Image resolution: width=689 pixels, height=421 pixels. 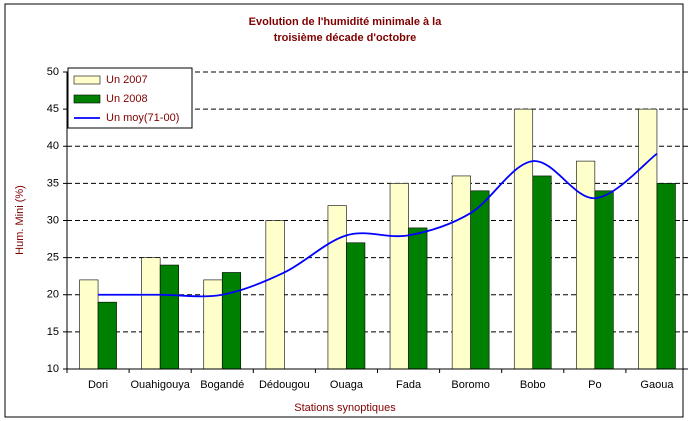 I want to click on x-tick-label: Dédougou, so click(x=284, y=385).